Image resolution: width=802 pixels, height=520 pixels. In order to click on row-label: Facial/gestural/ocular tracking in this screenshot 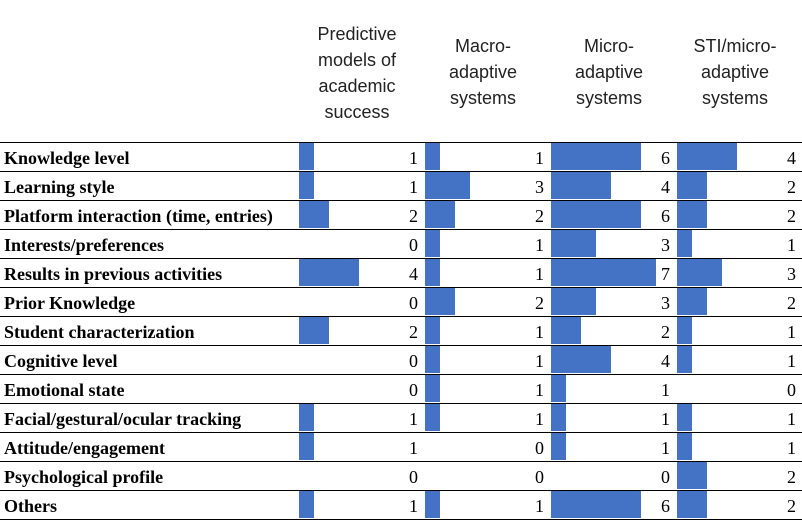, I will do `click(122, 419)`.